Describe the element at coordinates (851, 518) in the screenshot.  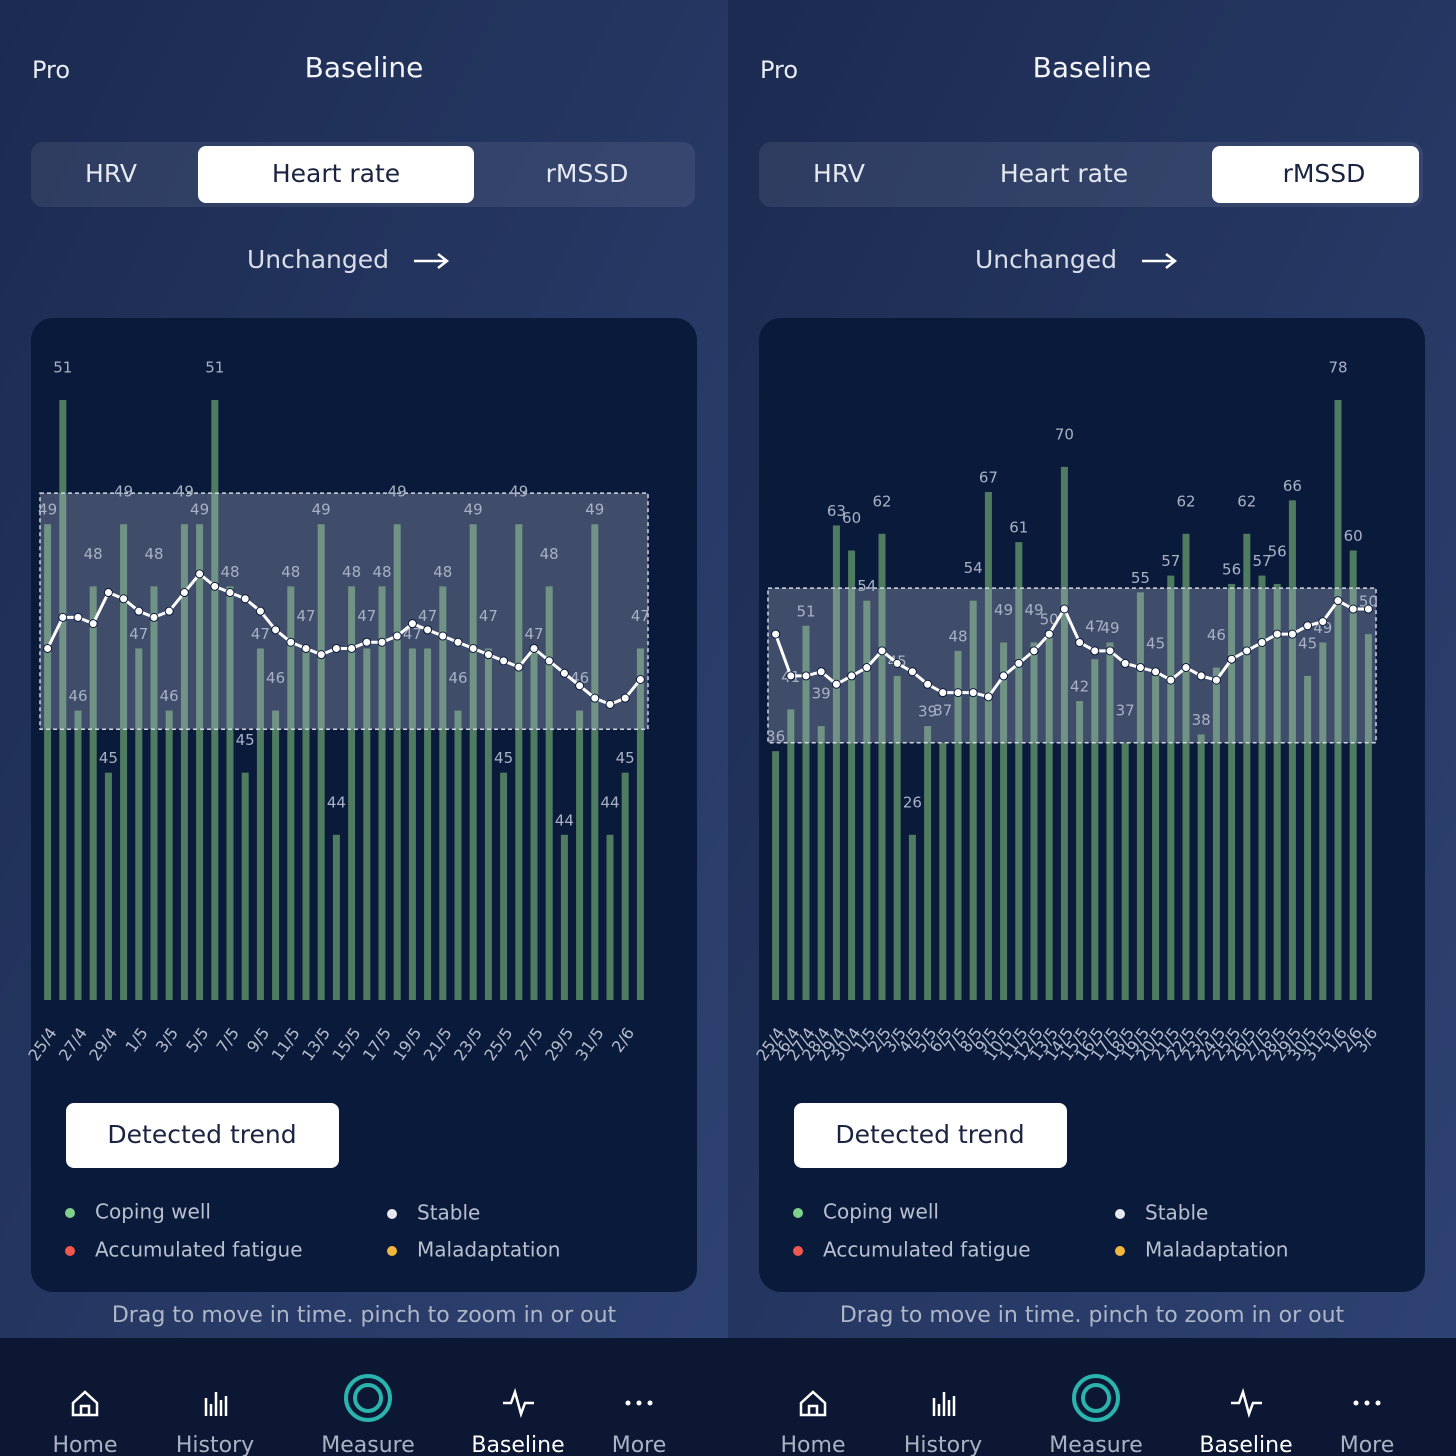
I see `value-label: 60` at that location.